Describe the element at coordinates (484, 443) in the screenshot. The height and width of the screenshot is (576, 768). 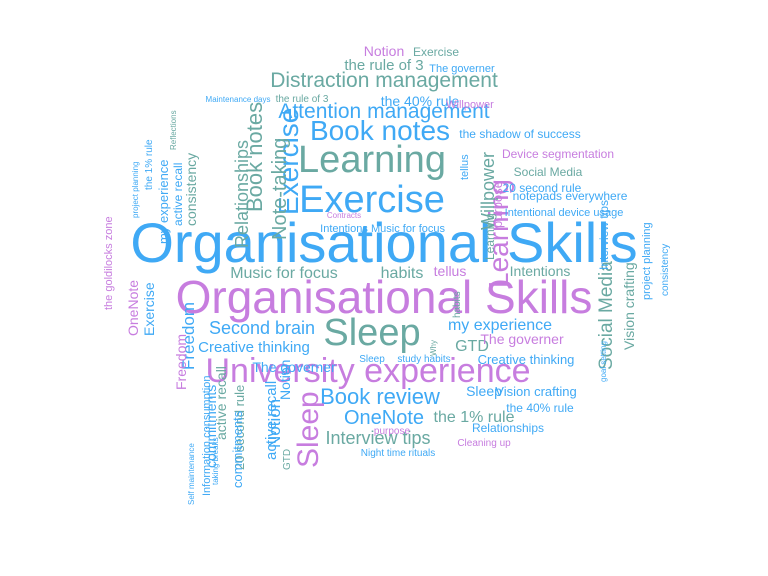
I see `word-cleaning-up: Cleaning up` at that location.